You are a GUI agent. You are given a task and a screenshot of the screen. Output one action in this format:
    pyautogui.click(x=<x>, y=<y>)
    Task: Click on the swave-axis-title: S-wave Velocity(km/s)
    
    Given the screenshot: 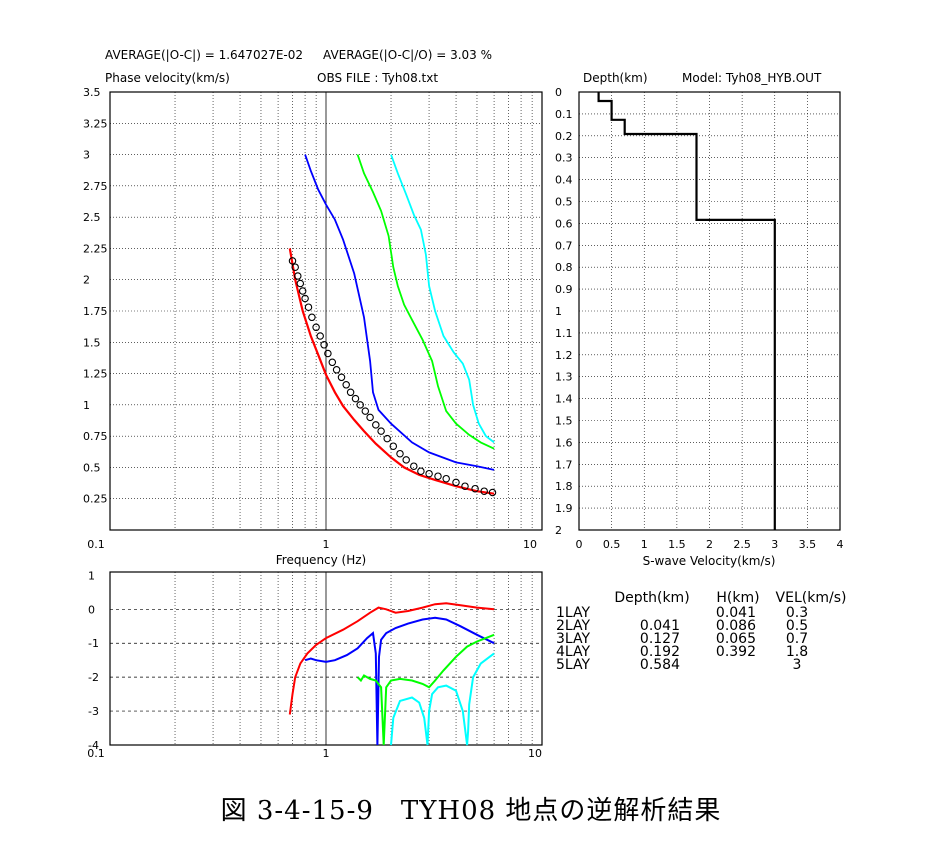 What is the action you would take?
    pyautogui.click(x=709, y=561)
    